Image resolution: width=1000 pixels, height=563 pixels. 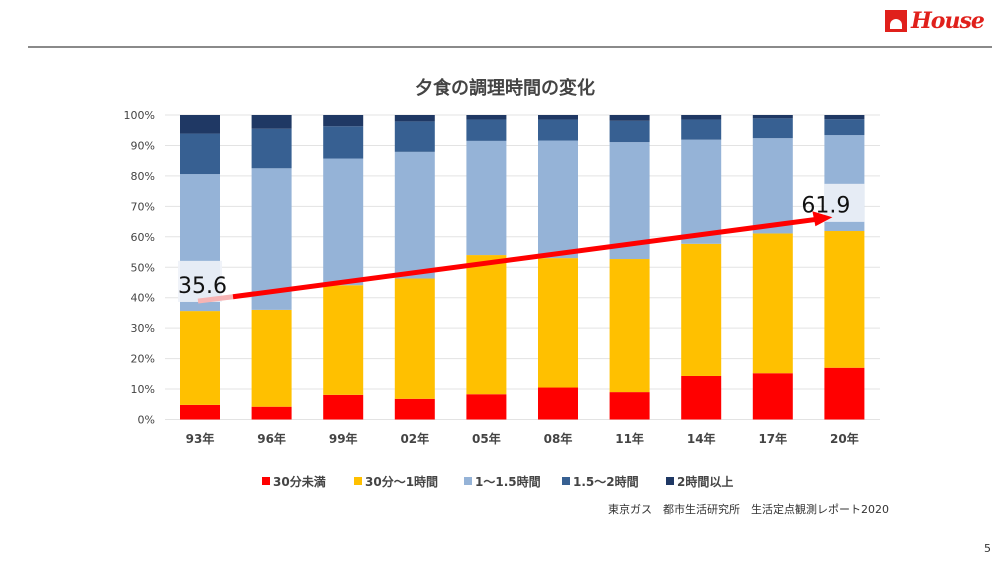 What do you see at coordinates (143, 145) in the screenshot?
I see `y-tick-label: 90%` at bounding box center [143, 145].